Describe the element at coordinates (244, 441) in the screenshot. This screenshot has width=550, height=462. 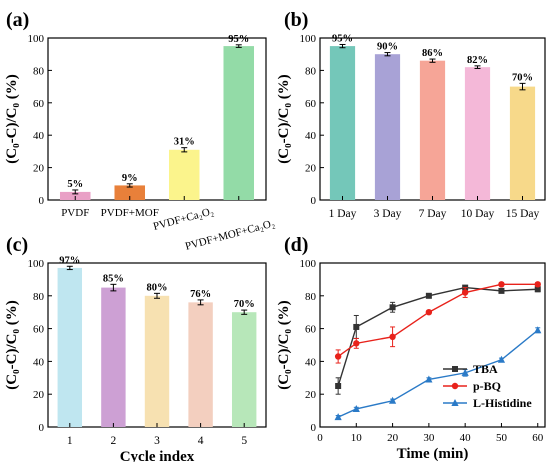
I see `x-tick-label: 5` at that location.